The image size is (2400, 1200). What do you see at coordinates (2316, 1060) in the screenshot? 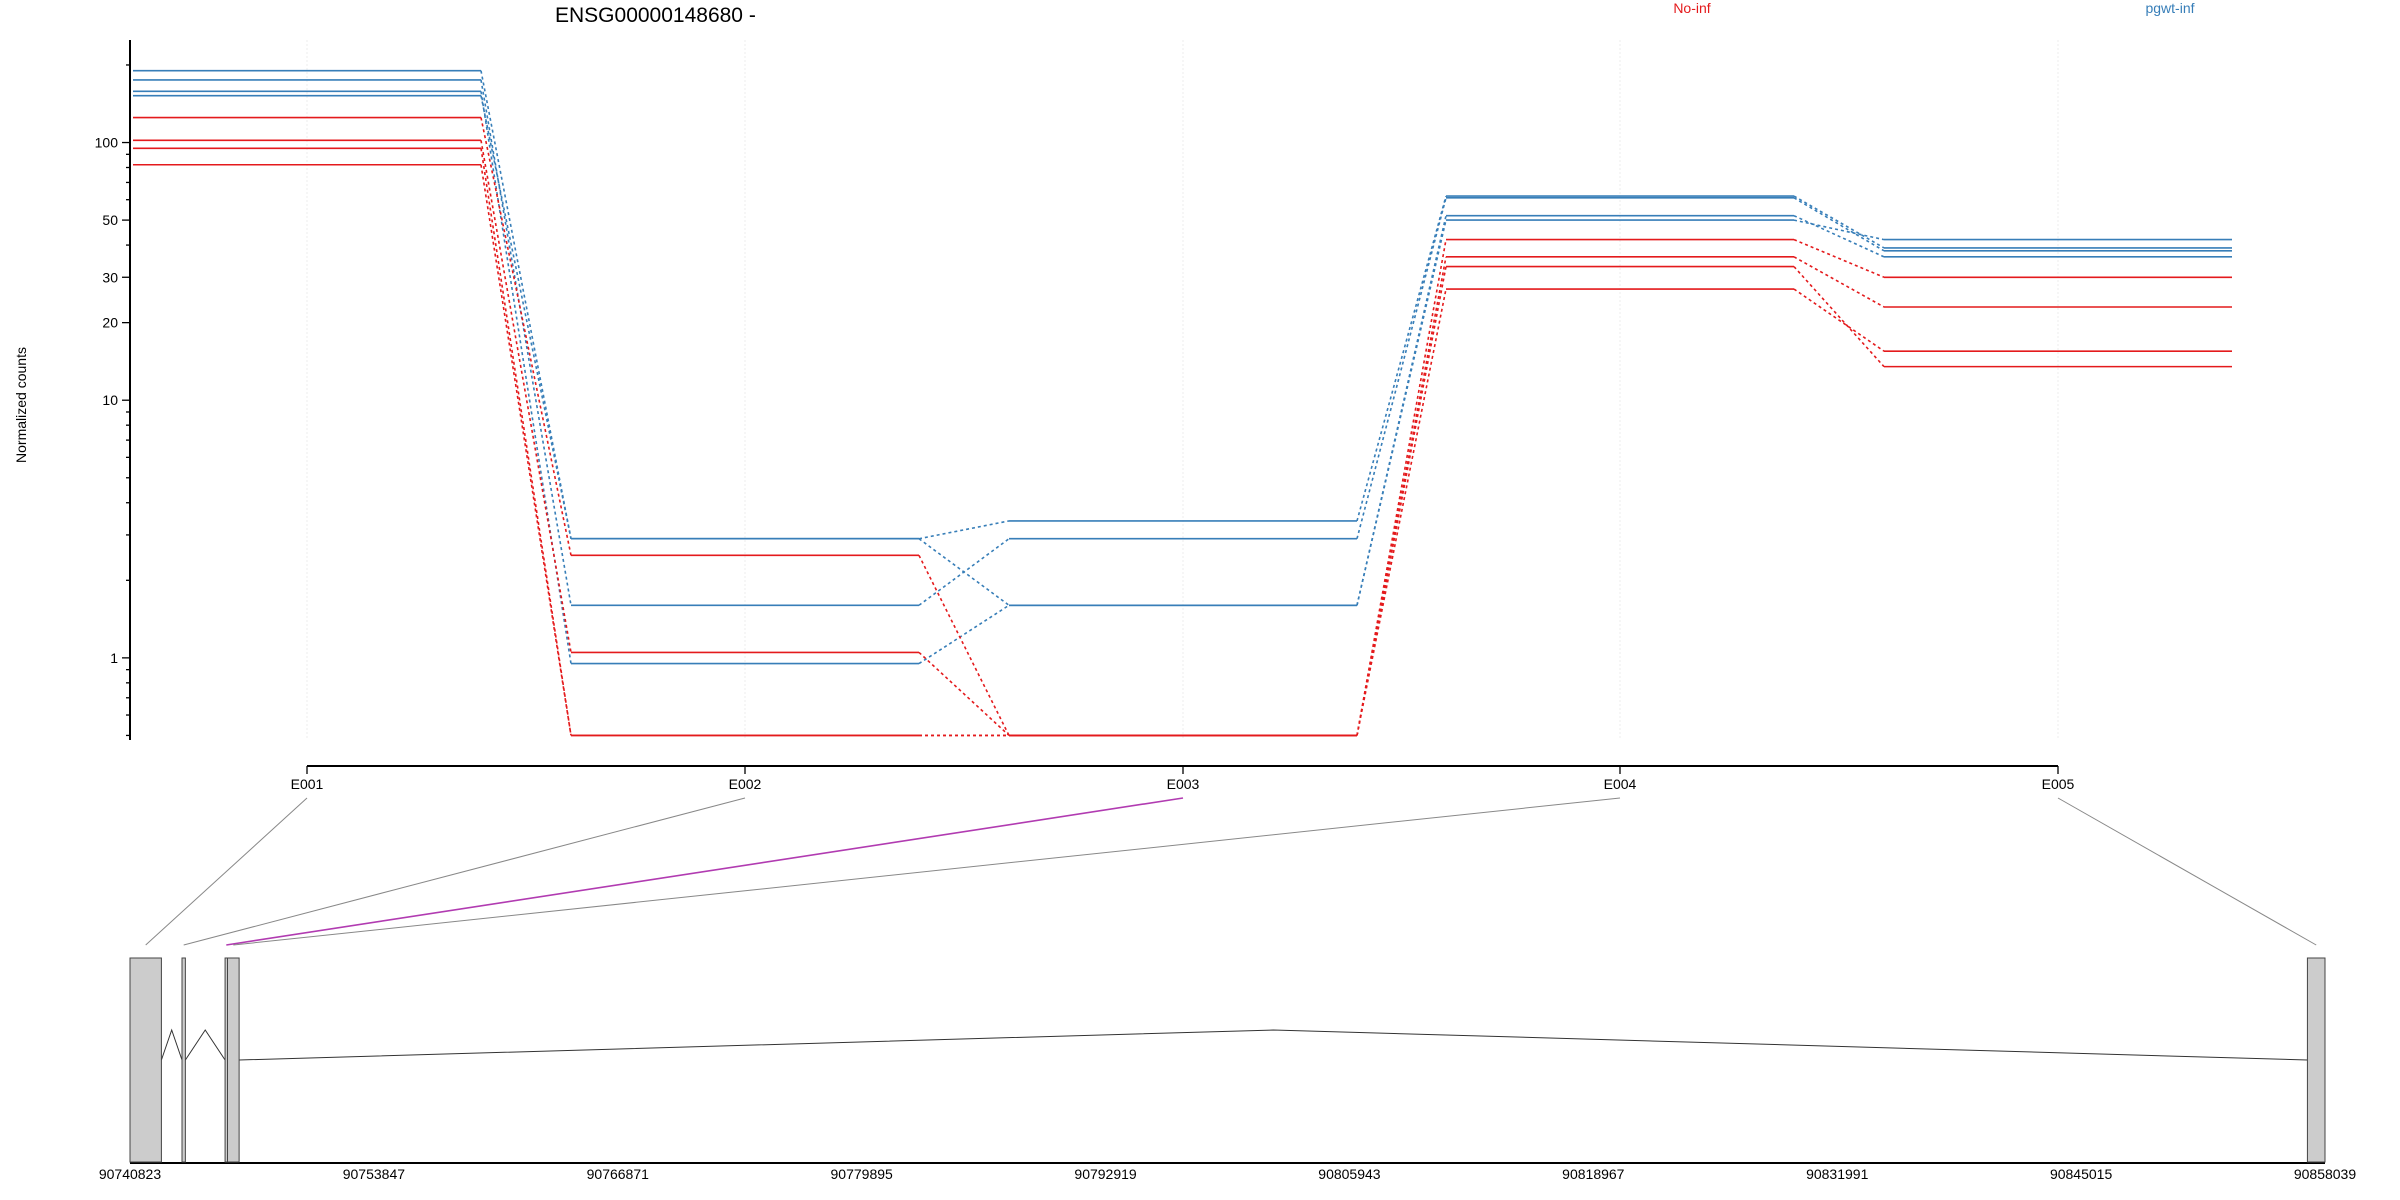
I see `exon-block-e005` at bounding box center [2316, 1060].